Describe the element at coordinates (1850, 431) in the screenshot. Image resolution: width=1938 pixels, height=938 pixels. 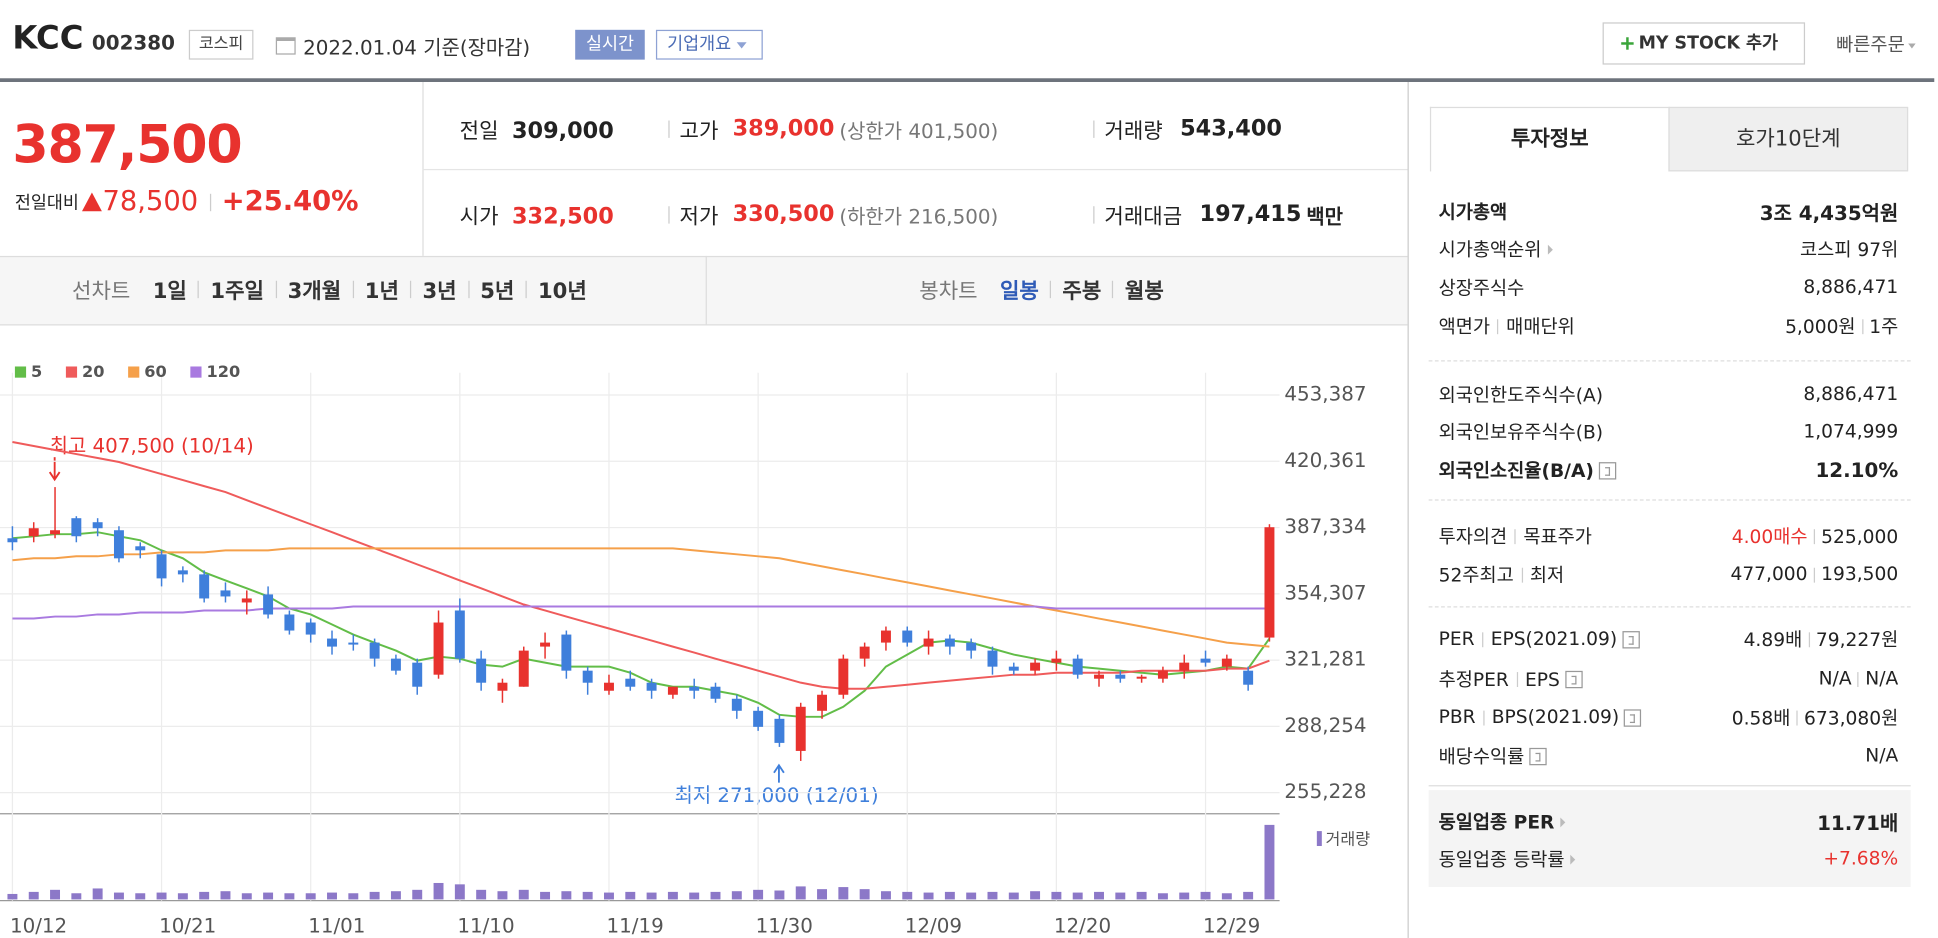
I see `info-value-group: 1,074,999` at that location.